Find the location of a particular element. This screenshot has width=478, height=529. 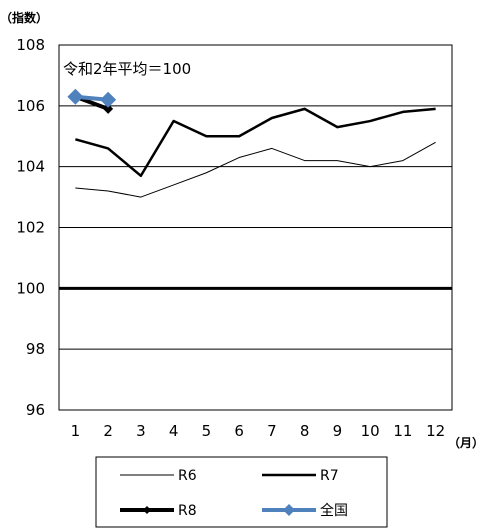

legend-box is located at coordinates (241, 492).